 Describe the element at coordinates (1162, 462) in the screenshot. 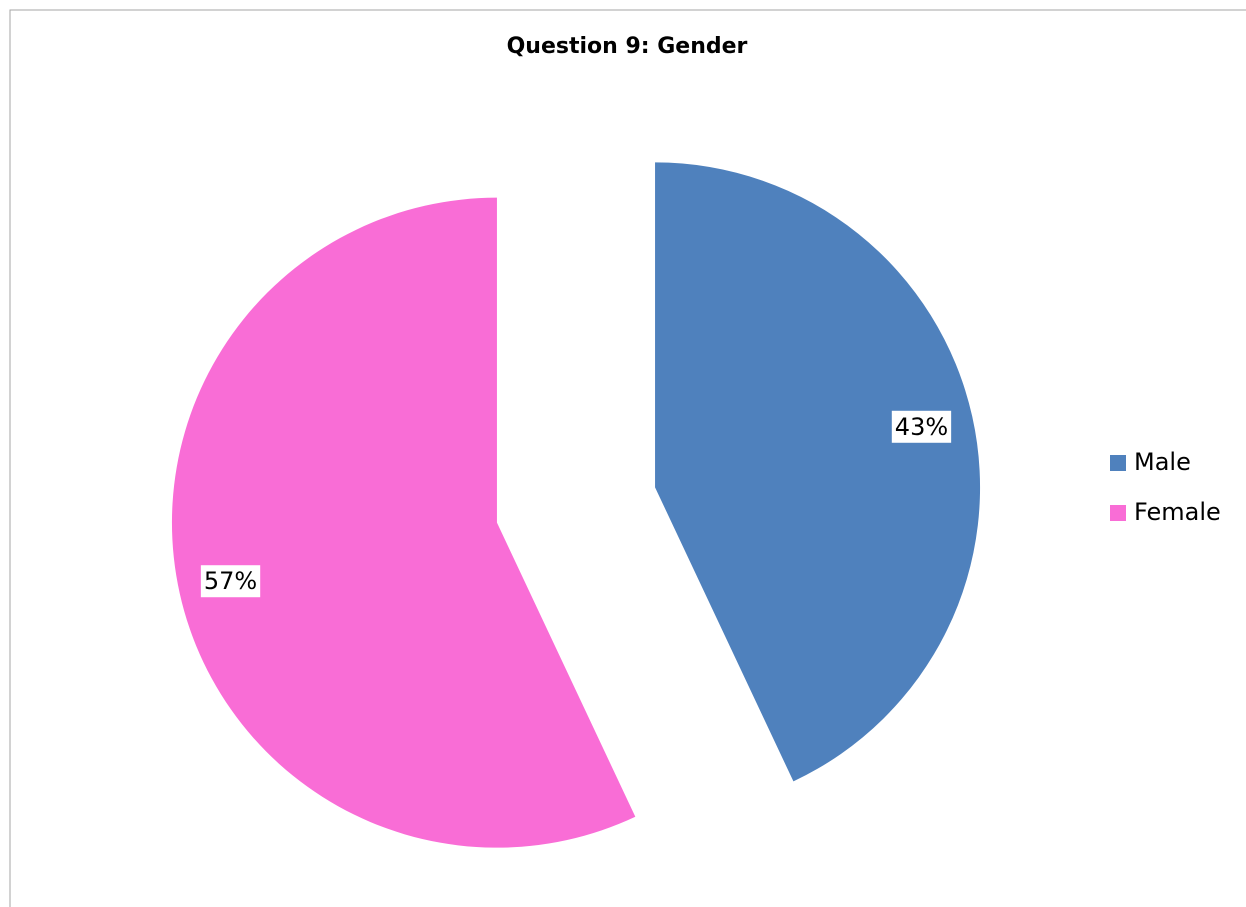

I see `legend-label: Male` at that location.